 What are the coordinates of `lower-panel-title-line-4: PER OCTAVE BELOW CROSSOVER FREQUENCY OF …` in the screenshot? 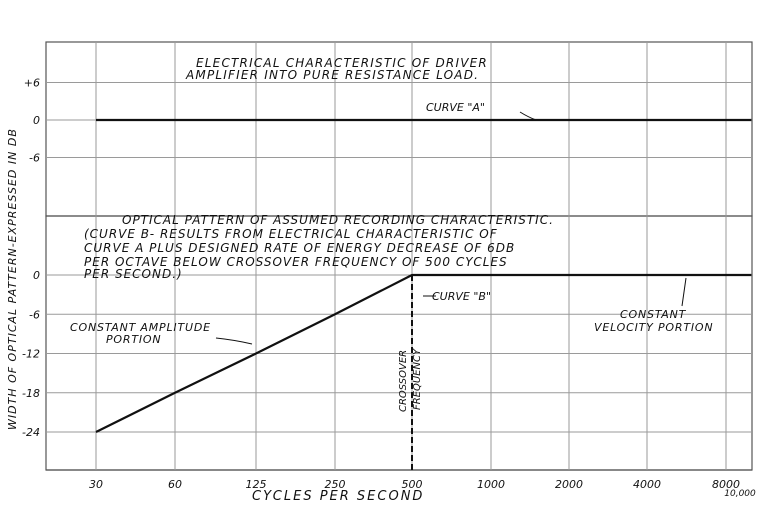 It's located at (296, 262).